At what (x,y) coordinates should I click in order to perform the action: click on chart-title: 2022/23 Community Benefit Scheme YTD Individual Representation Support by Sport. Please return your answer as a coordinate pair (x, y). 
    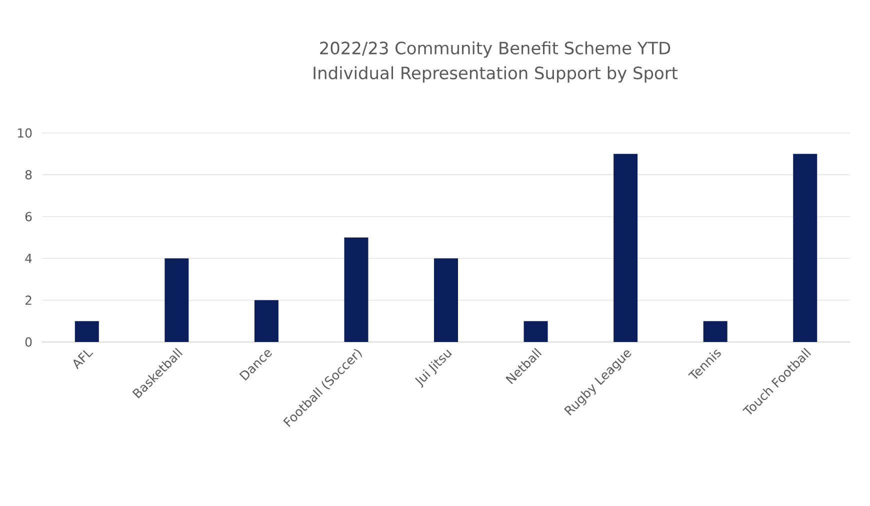
    Looking at the image, I should click on (496, 62).